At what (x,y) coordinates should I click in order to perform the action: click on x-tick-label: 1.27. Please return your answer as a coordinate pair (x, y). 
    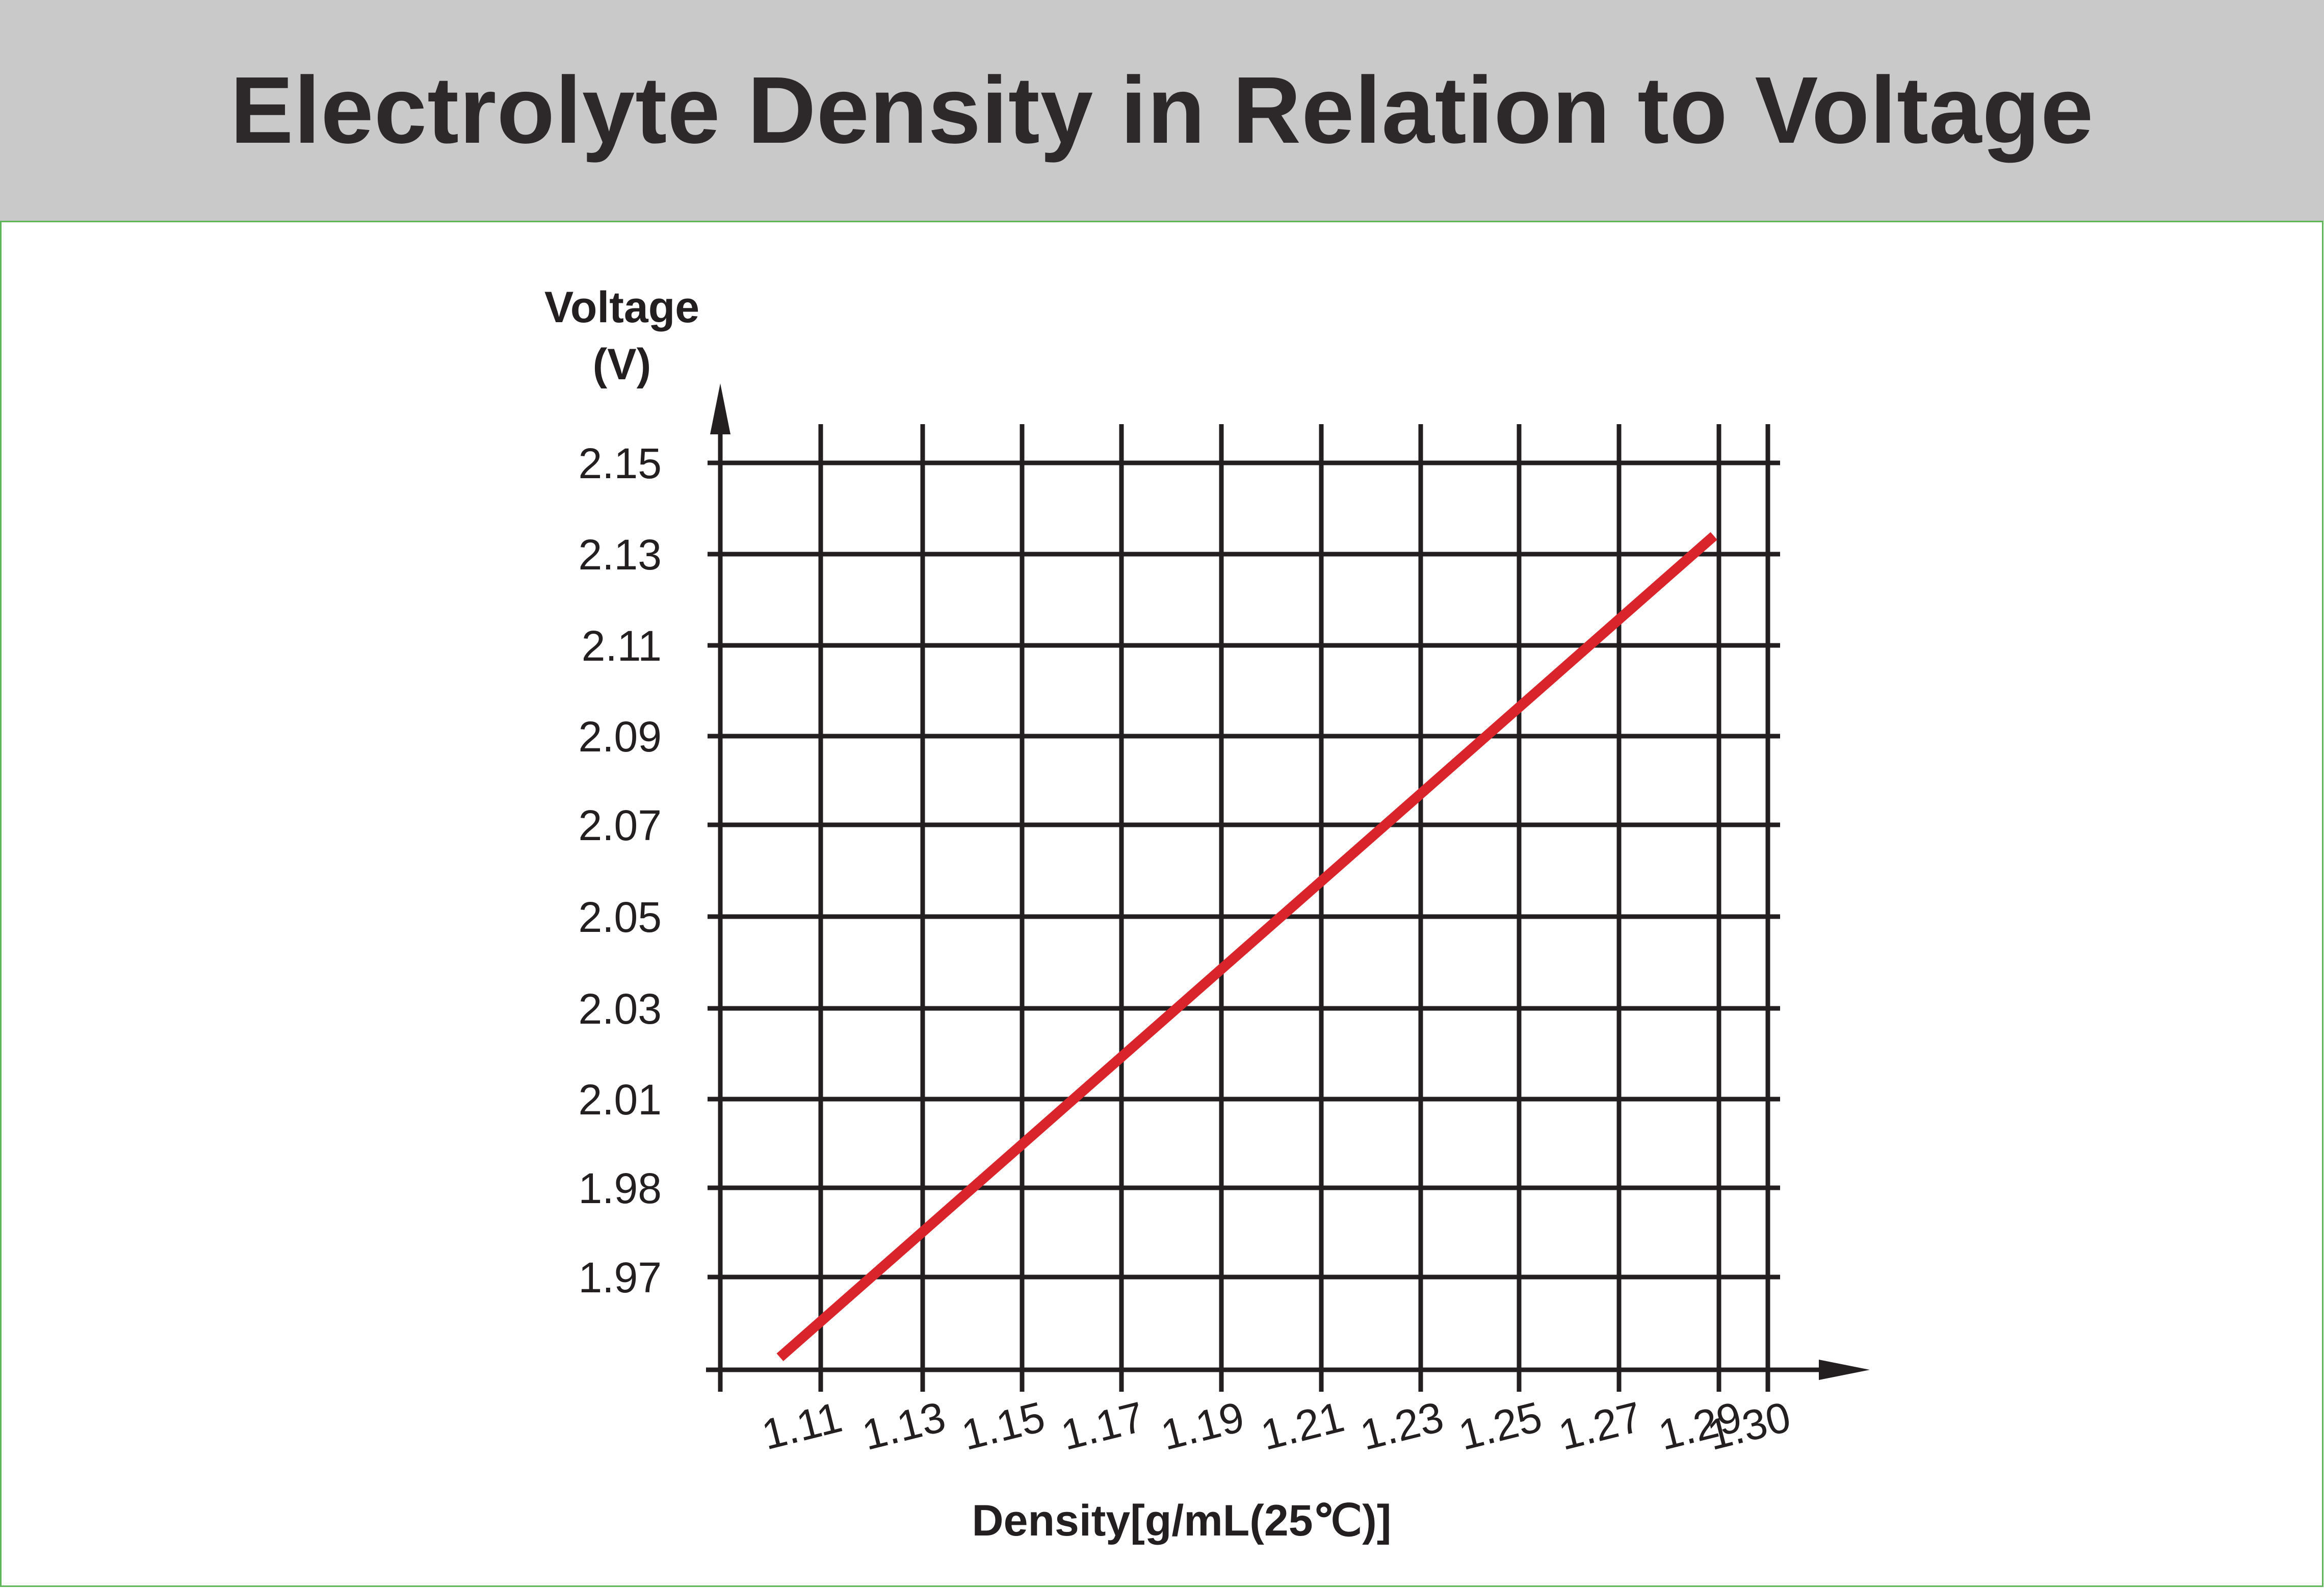
    Looking at the image, I should click on (1600, 1425).